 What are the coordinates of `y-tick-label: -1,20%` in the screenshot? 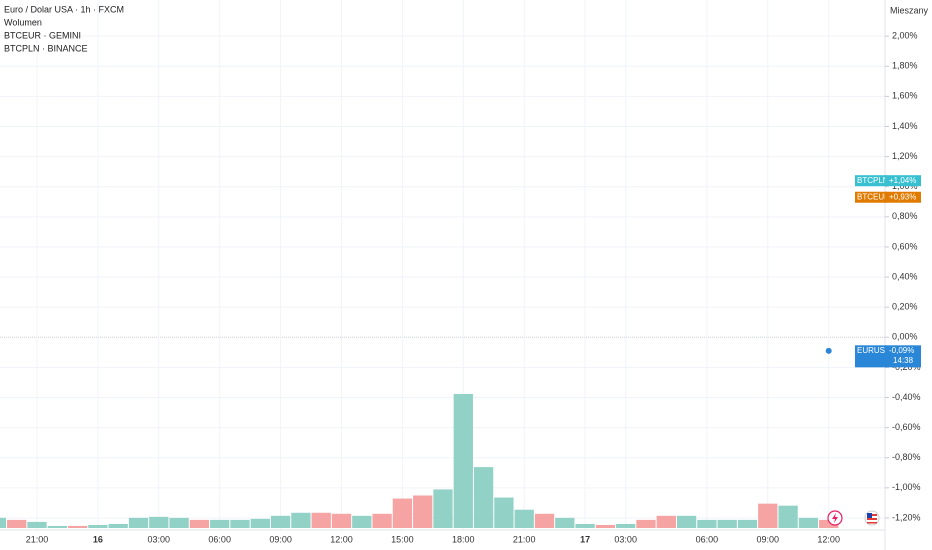 It's located at (906, 517).